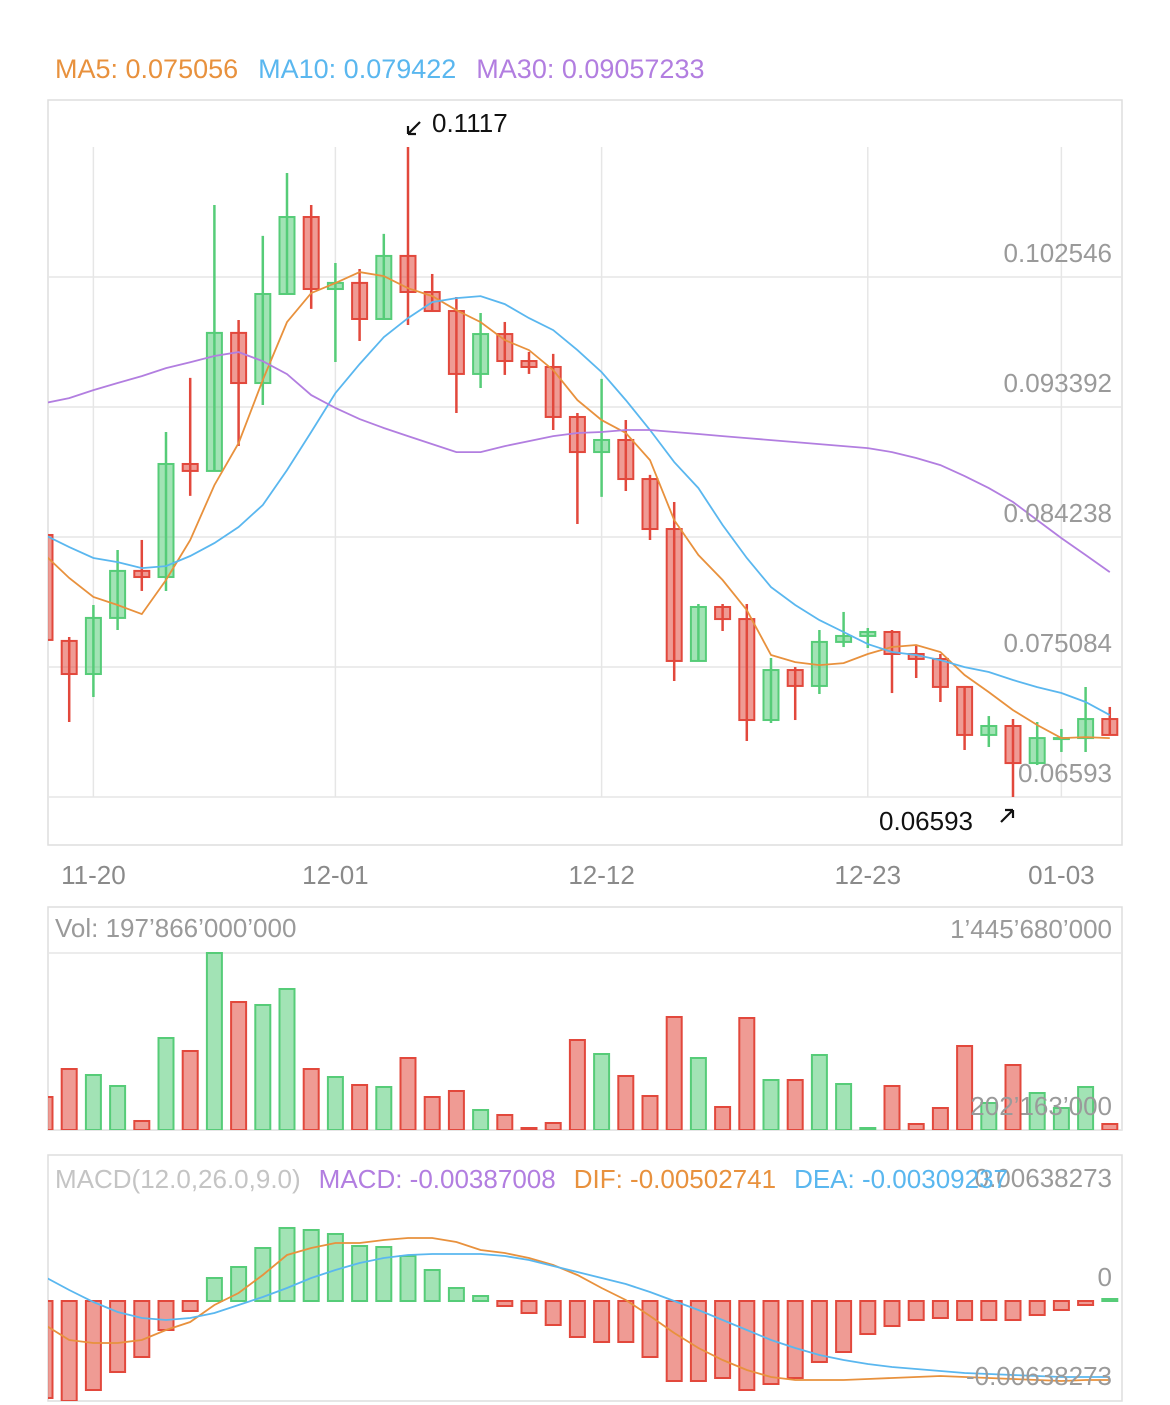 The width and height of the screenshot is (1170, 1405). Describe the element at coordinates (868, 875) in the screenshot. I see `x-tick-label: 12-23` at that location.